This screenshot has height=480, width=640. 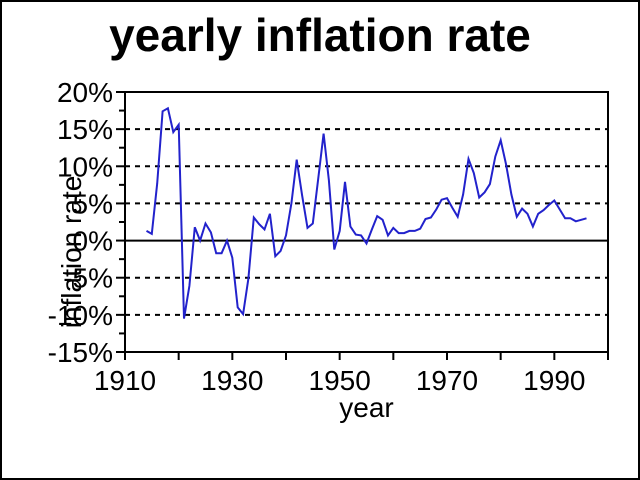 I want to click on x-tick-label: 1990, so click(x=554, y=380).